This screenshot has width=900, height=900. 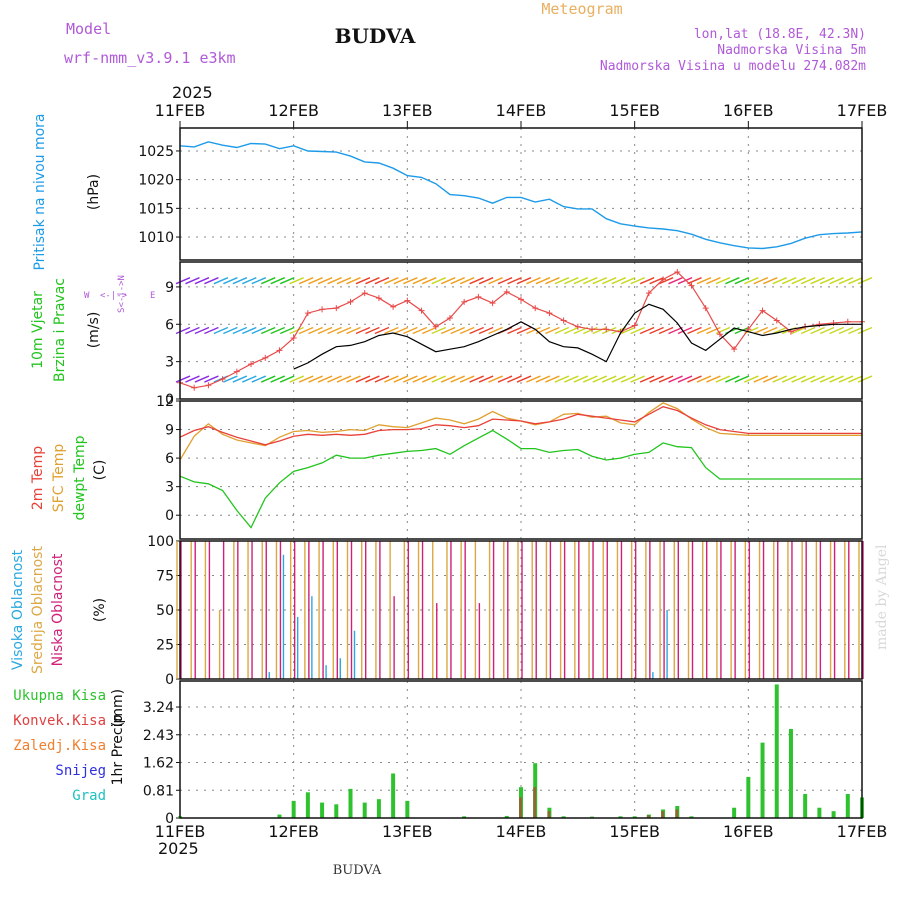 I want to click on x-axis-label-bottom: 13FEB, so click(x=407, y=831).